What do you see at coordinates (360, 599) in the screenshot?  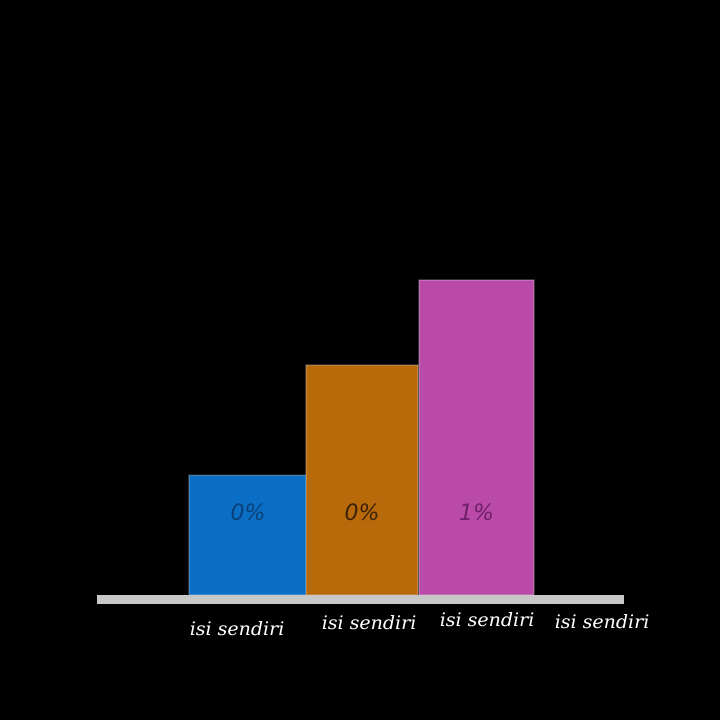 I see `x-axis-baseline` at bounding box center [360, 599].